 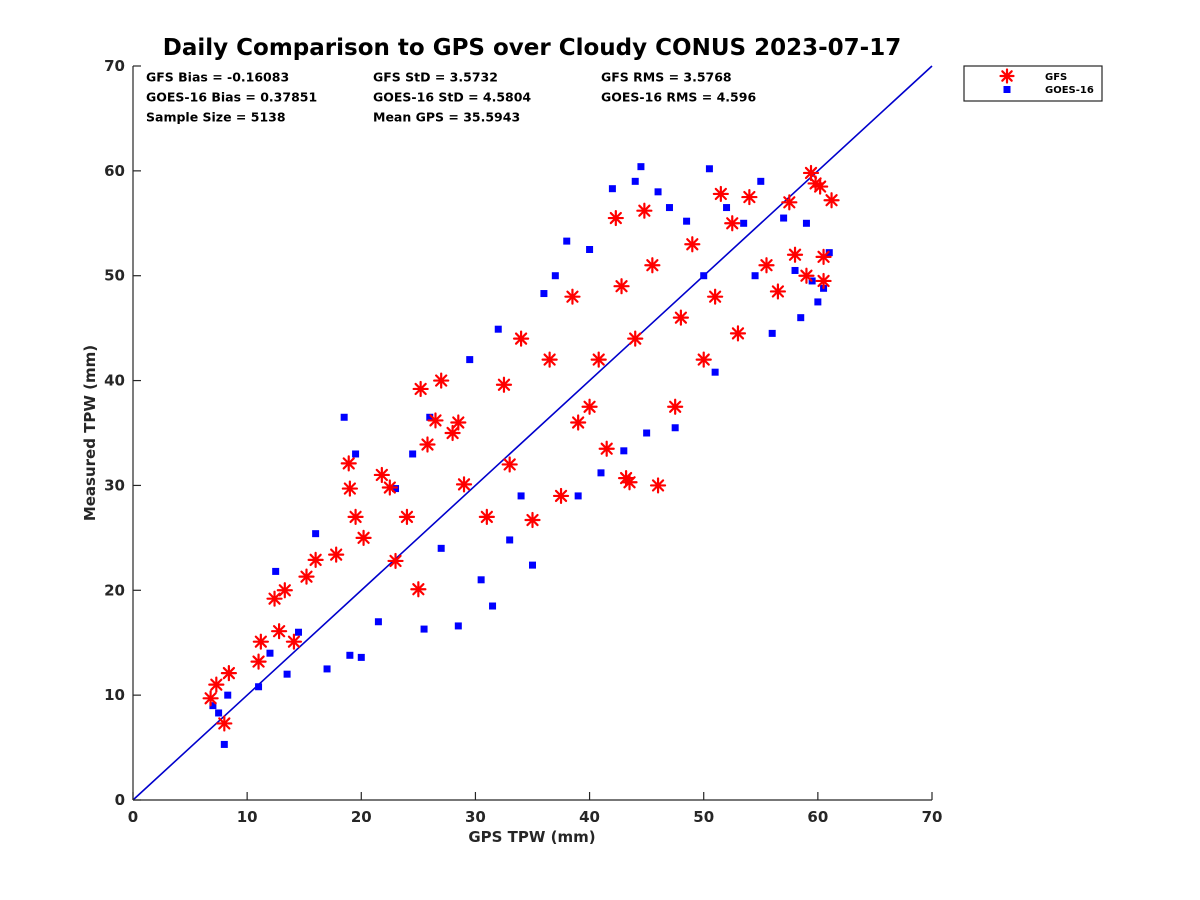 I want to click on y-tick-label: 10, so click(x=114, y=695).